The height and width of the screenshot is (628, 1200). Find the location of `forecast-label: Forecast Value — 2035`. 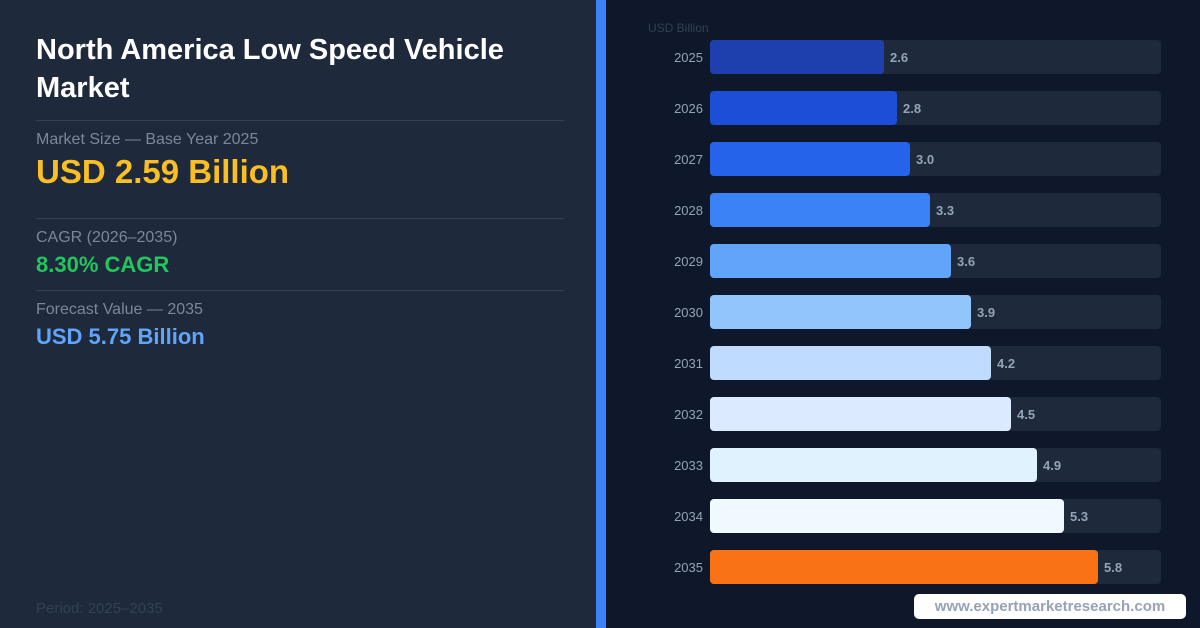

forecast-label: Forecast Value — 2035 is located at coordinates (119, 309).